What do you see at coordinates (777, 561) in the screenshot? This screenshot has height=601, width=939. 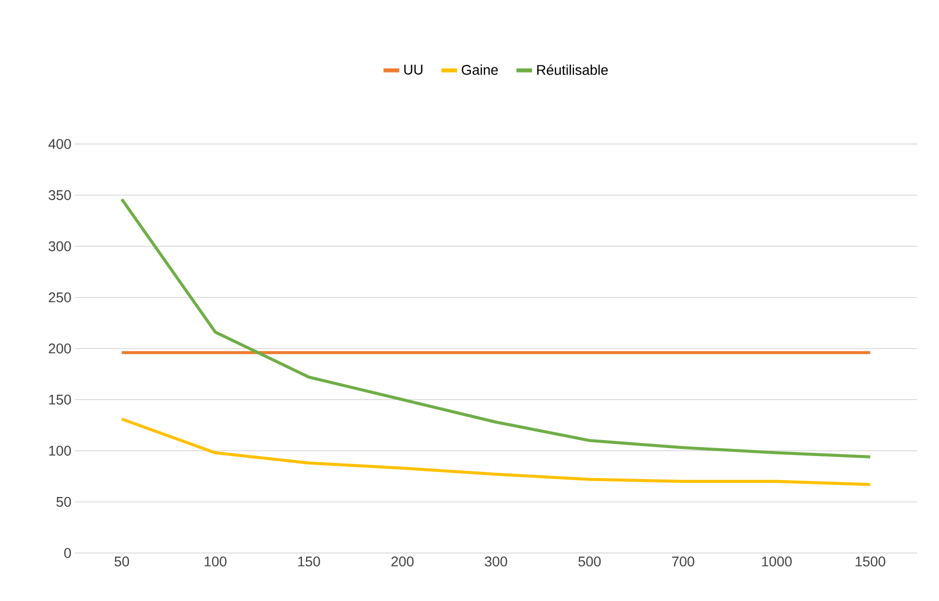 I see `x-tick-label: 1000` at bounding box center [777, 561].